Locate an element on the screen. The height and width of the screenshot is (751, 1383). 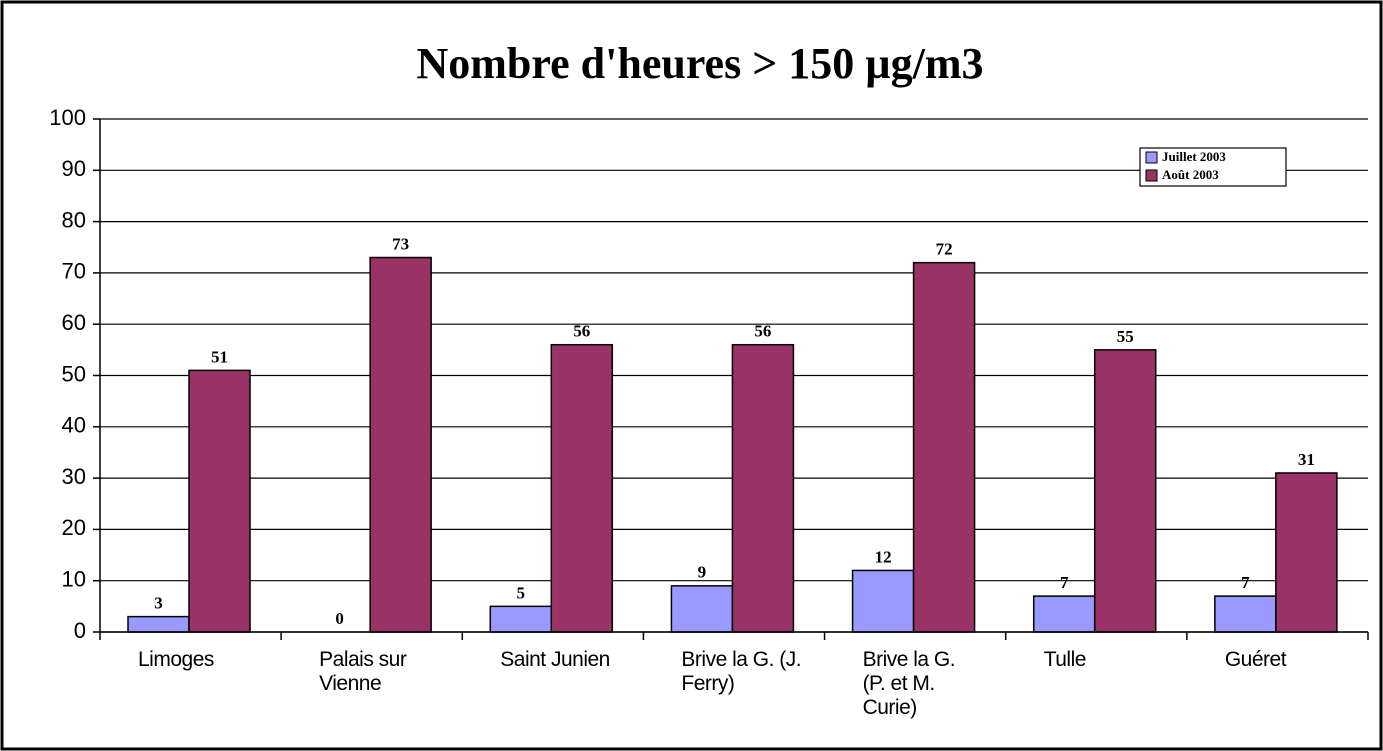
y-tick-label: 50 is located at coordinates (74, 373).